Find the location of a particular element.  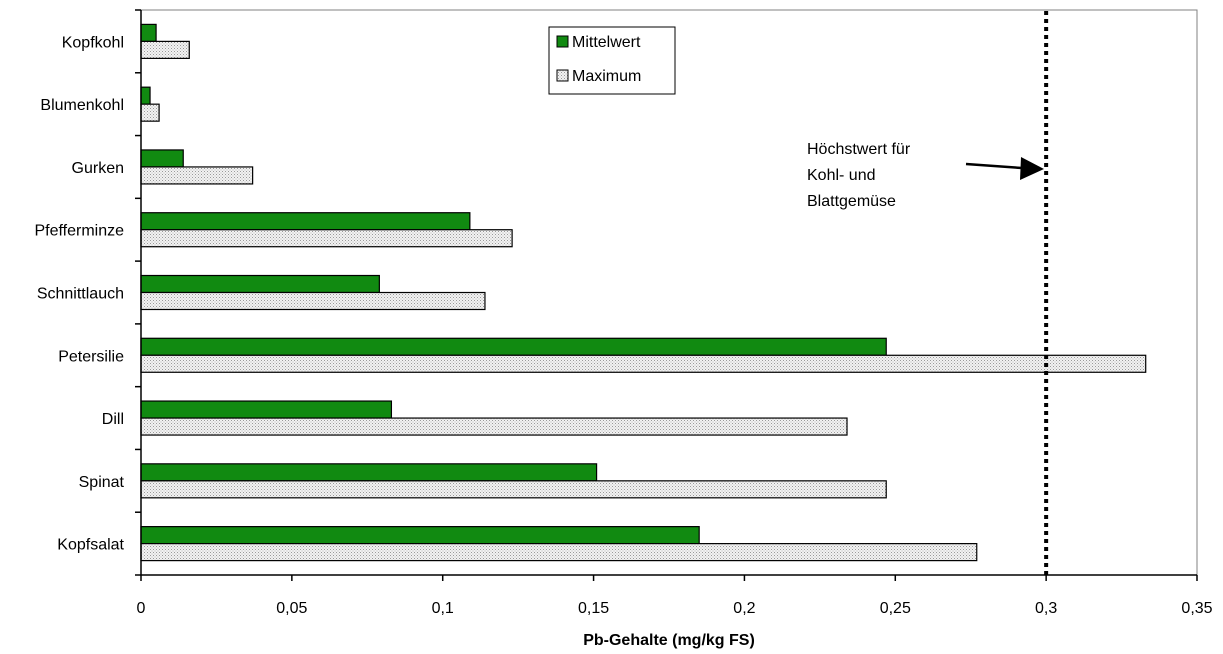

bar-mittelwert-kopfsalat is located at coordinates (420, 535).